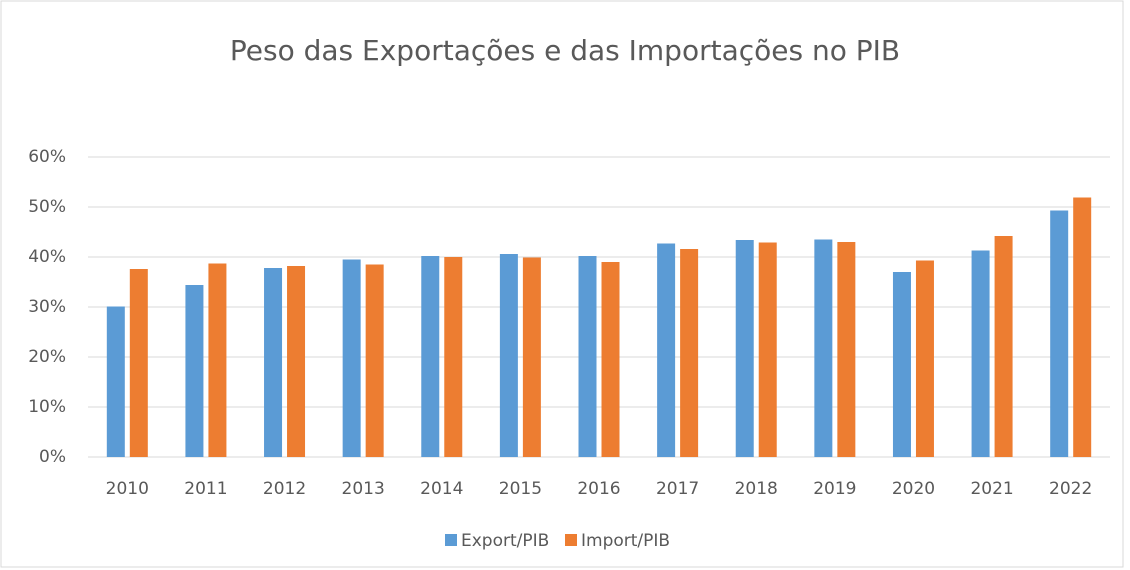  What do you see at coordinates (205, 489) in the screenshot?
I see `x-tick-label: 2011` at bounding box center [205, 489].